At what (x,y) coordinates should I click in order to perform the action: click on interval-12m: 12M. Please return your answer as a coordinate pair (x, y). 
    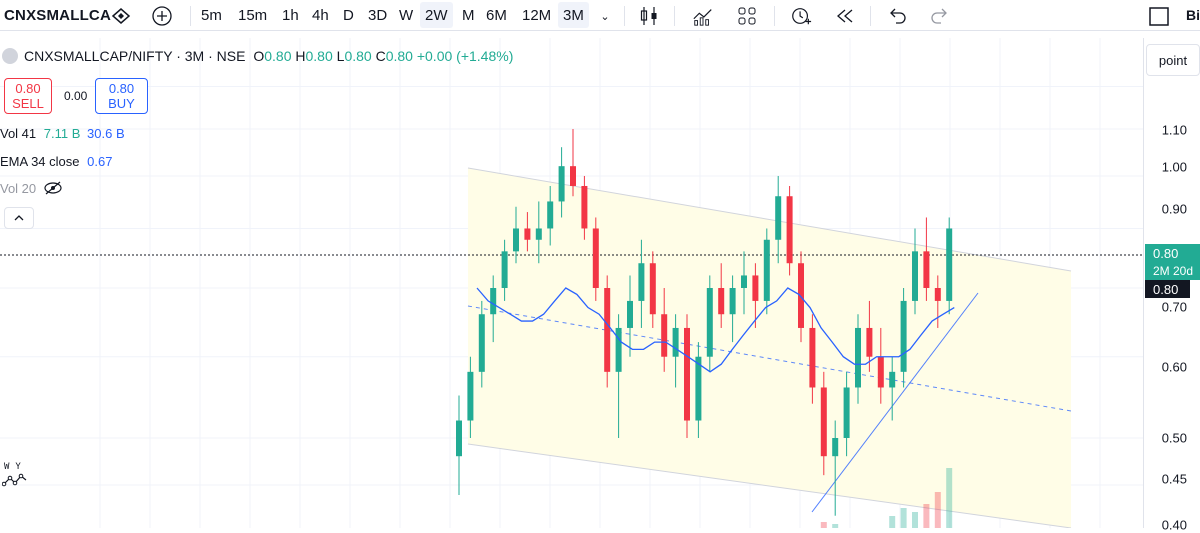
    Looking at the image, I should click on (536, 15).